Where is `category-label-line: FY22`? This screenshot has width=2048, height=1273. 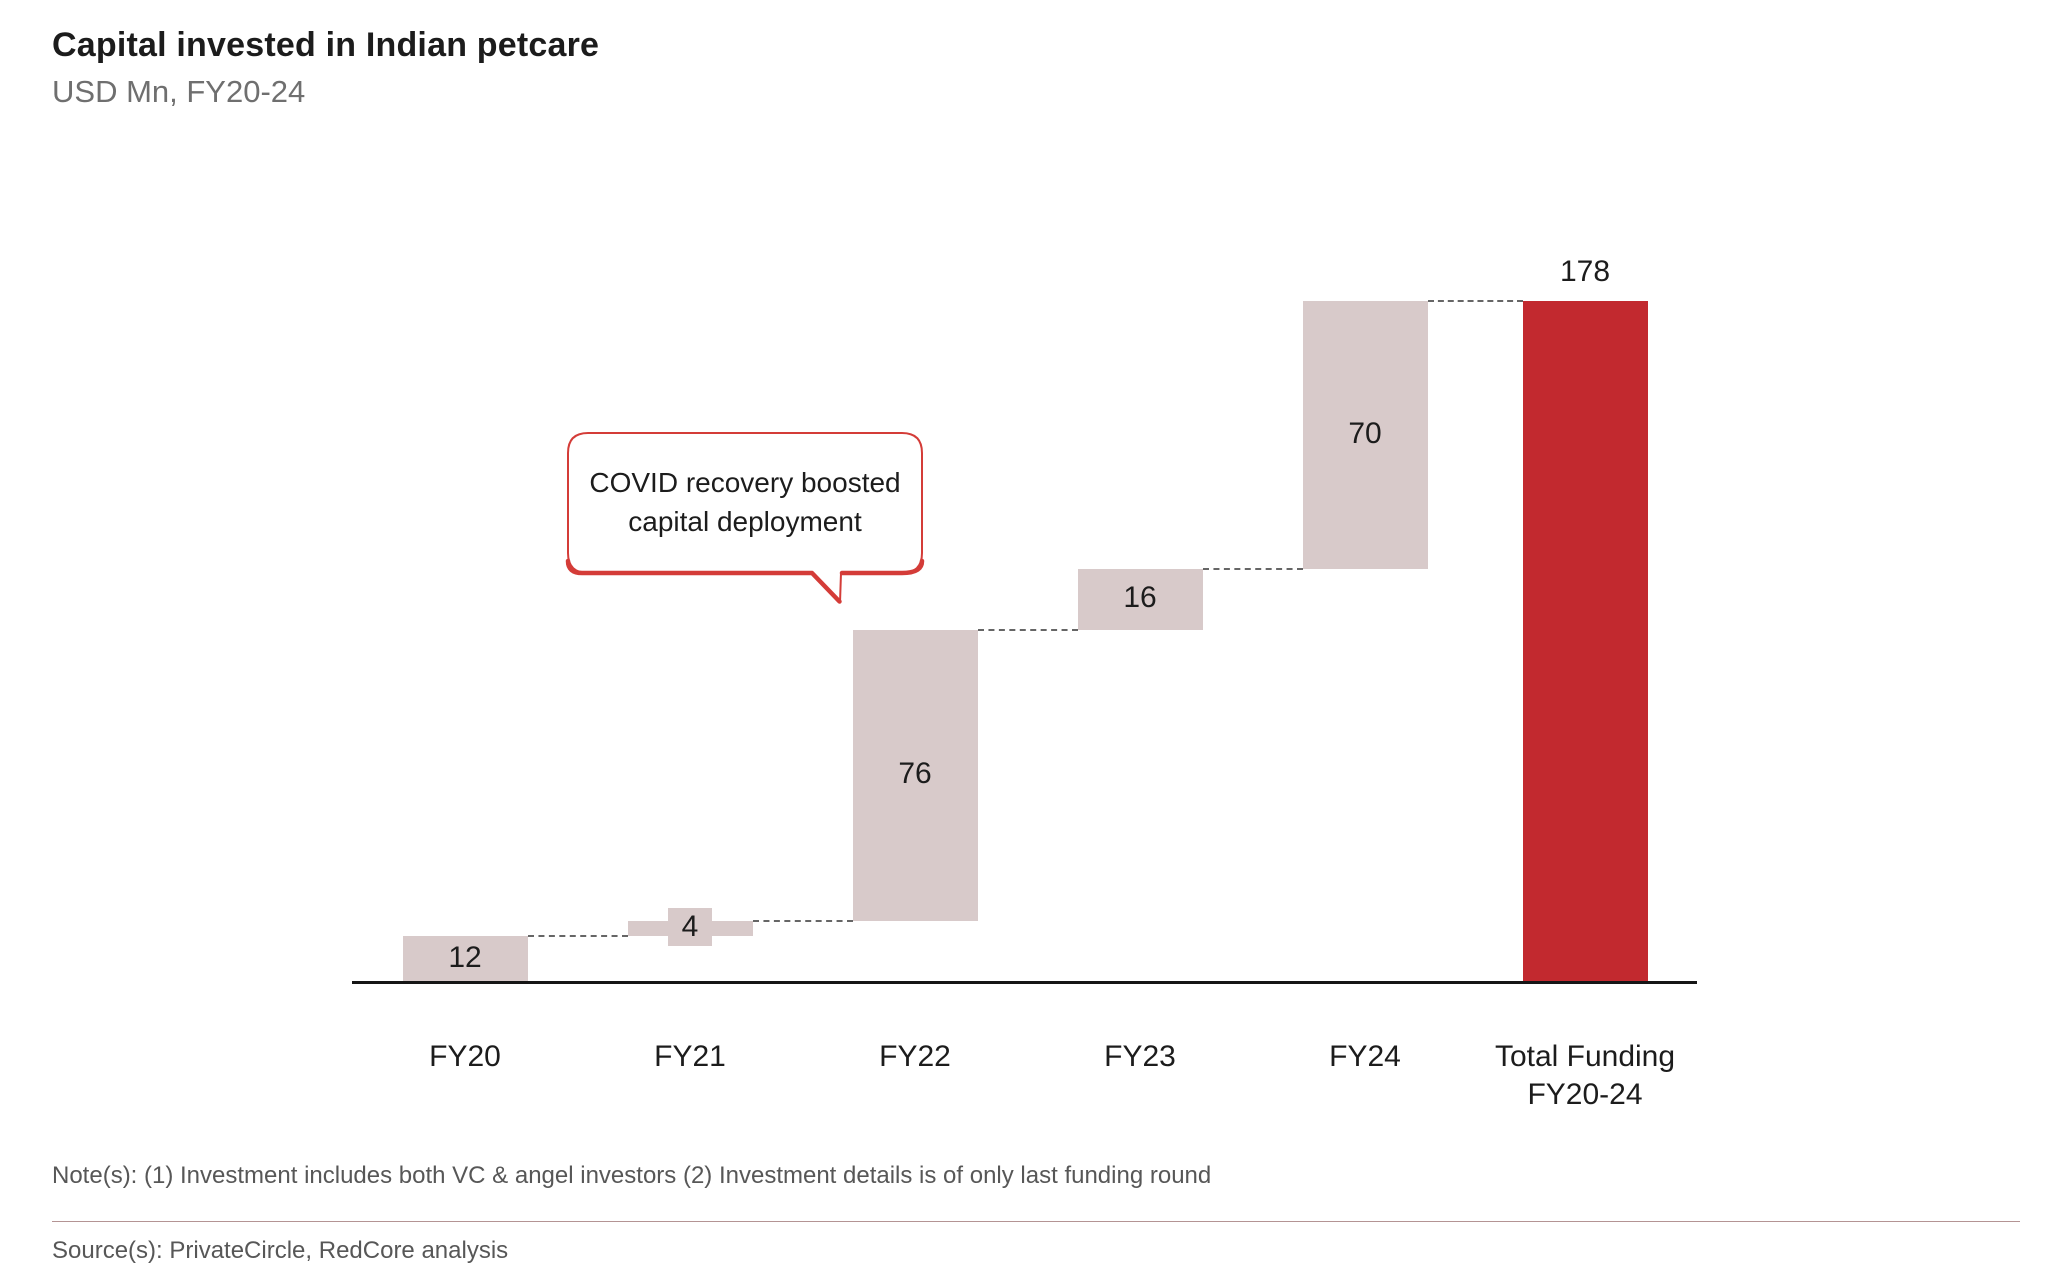 category-label-line: FY22 is located at coordinates (915, 1056).